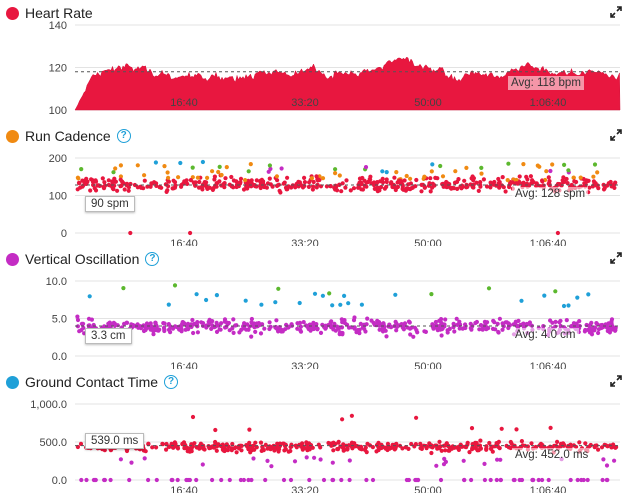 This screenshot has height=493, width=632. What do you see at coordinates (12, 136) in the screenshot?
I see `run-cadence-legend-dot` at bounding box center [12, 136].